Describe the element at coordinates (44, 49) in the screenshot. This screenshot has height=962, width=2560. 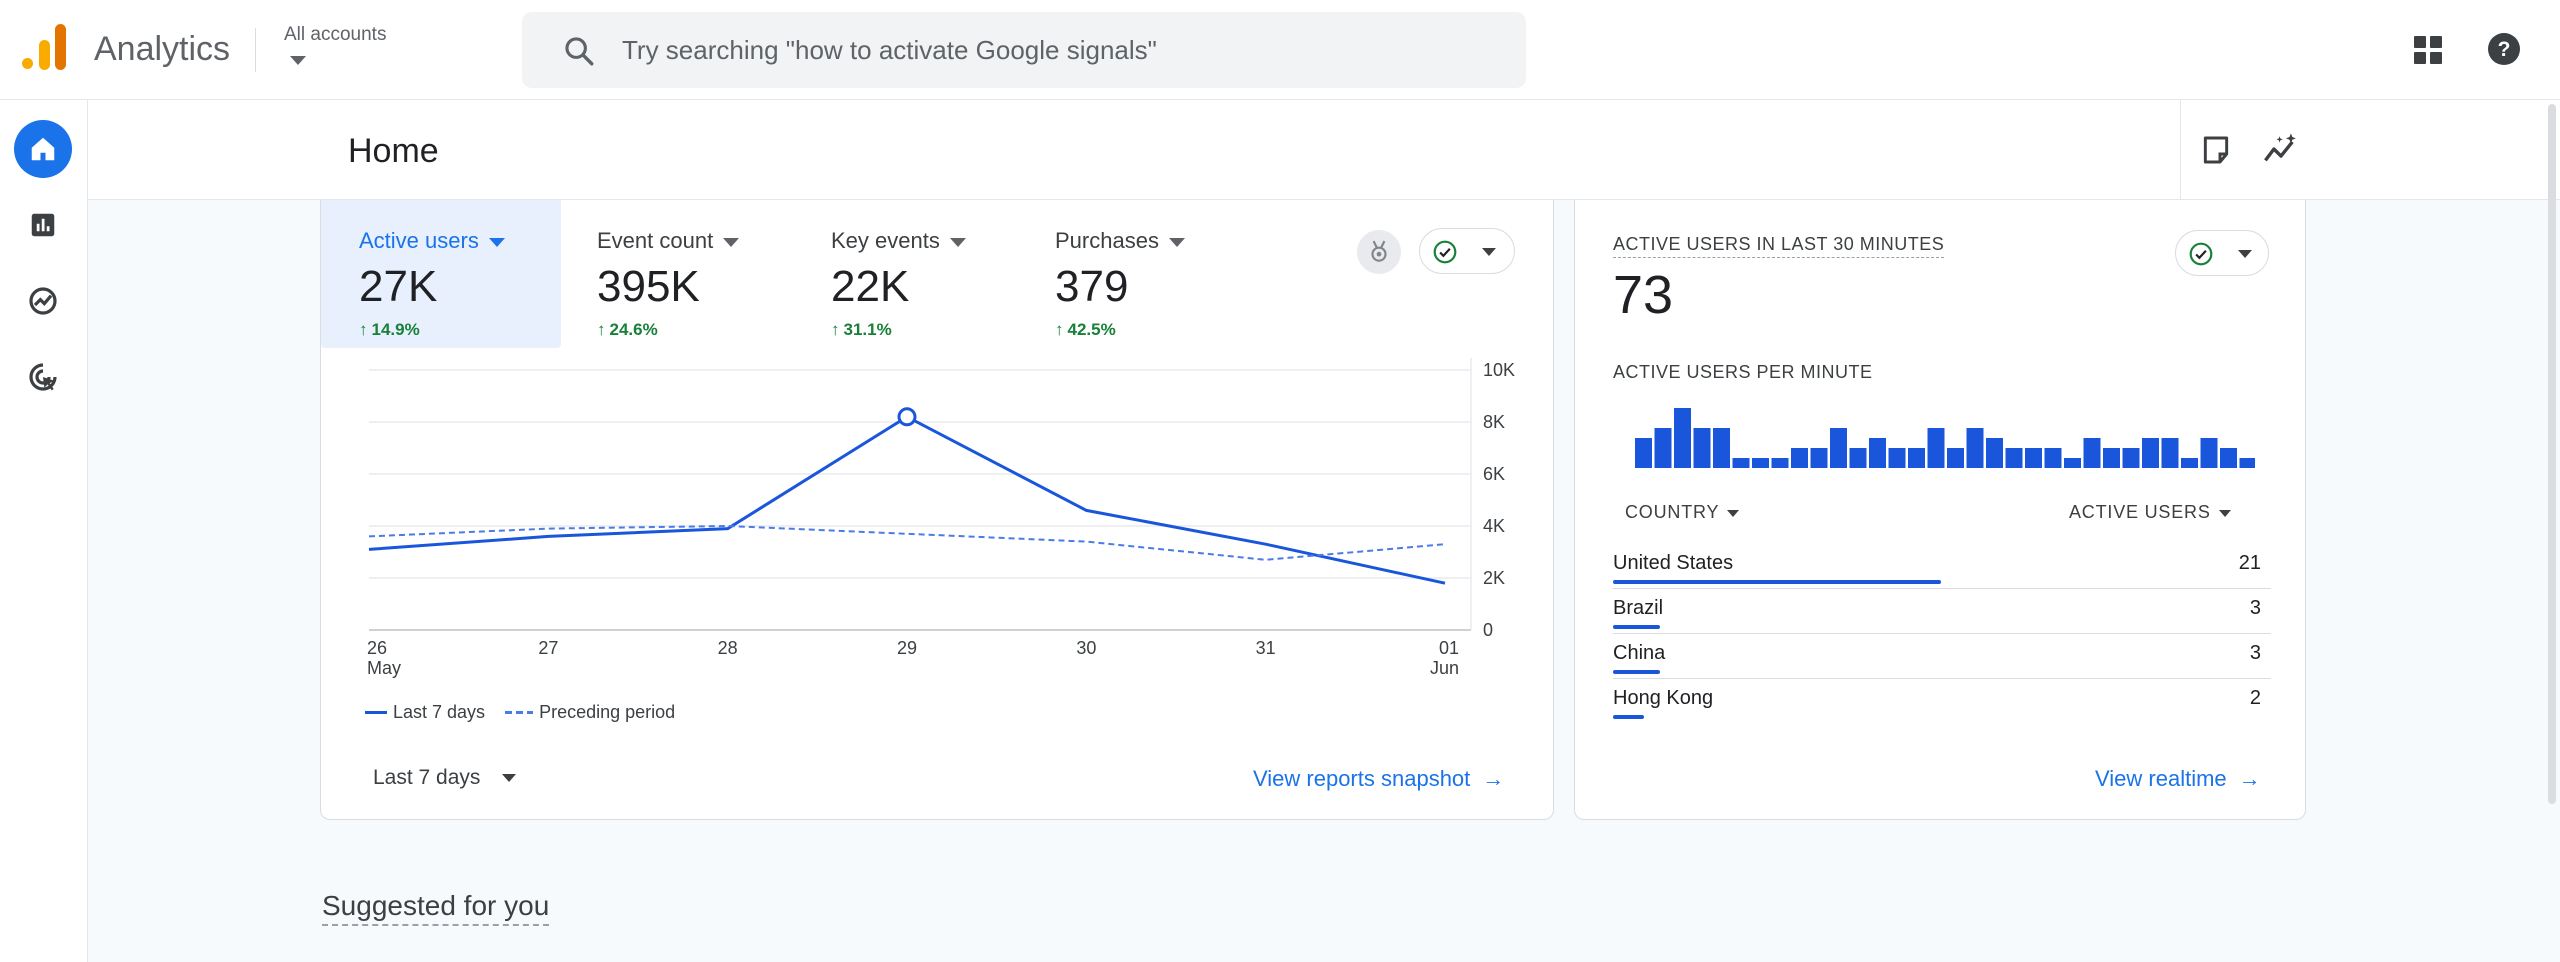
I see `analytics-logo-icon` at that location.